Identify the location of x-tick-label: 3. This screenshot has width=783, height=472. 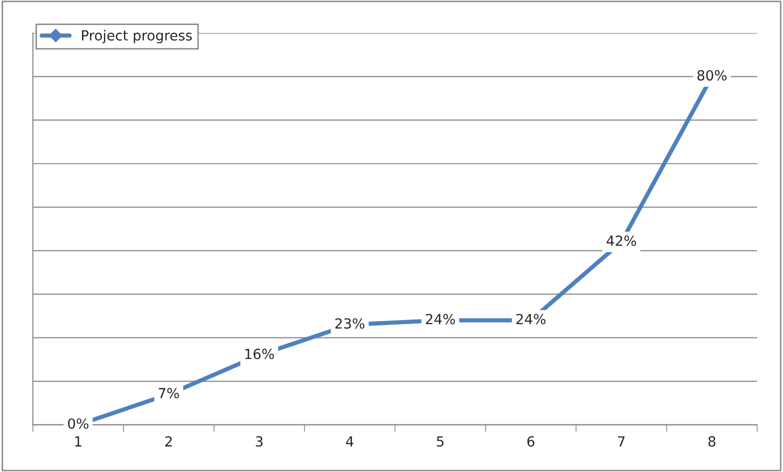
(259, 441).